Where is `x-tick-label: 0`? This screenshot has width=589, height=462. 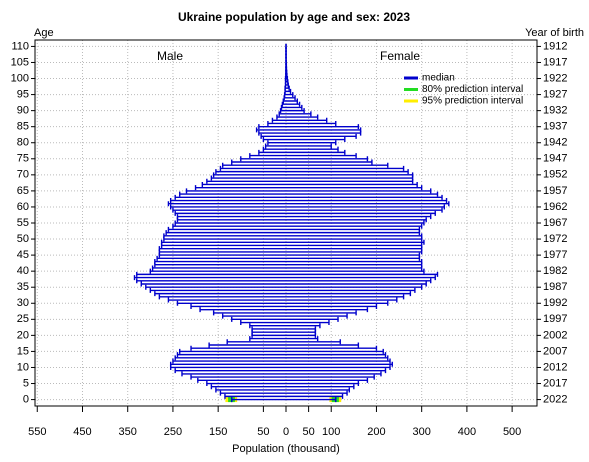 x-tick-label: 0 is located at coordinates (286, 432).